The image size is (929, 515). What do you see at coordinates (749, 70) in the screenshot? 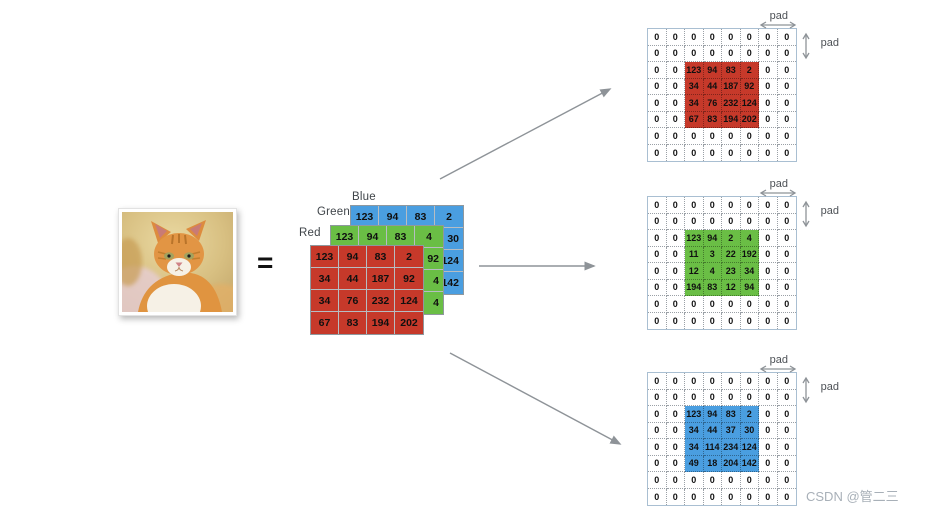
I see `padded-cell: 2` at bounding box center [749, 70].